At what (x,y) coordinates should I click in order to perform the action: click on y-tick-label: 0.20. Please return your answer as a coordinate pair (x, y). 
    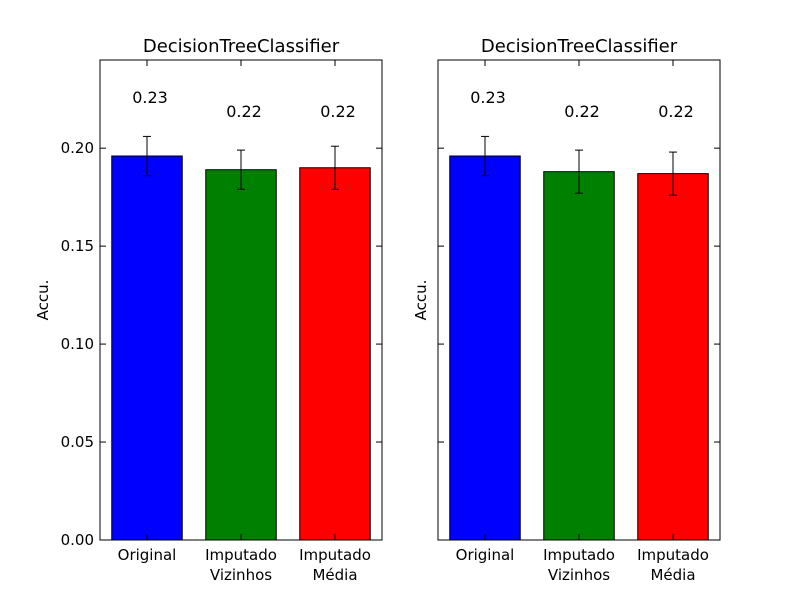
    Looking at the image, I should click on (77, 148).